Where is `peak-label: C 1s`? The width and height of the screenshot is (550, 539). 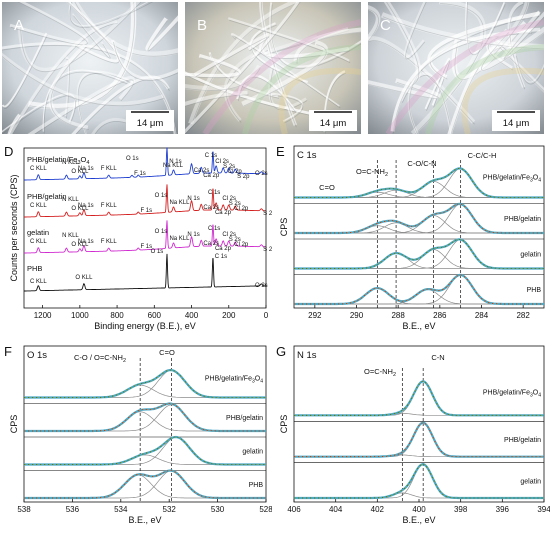
peak-label: C 1s is located at coordinates (211, 156).